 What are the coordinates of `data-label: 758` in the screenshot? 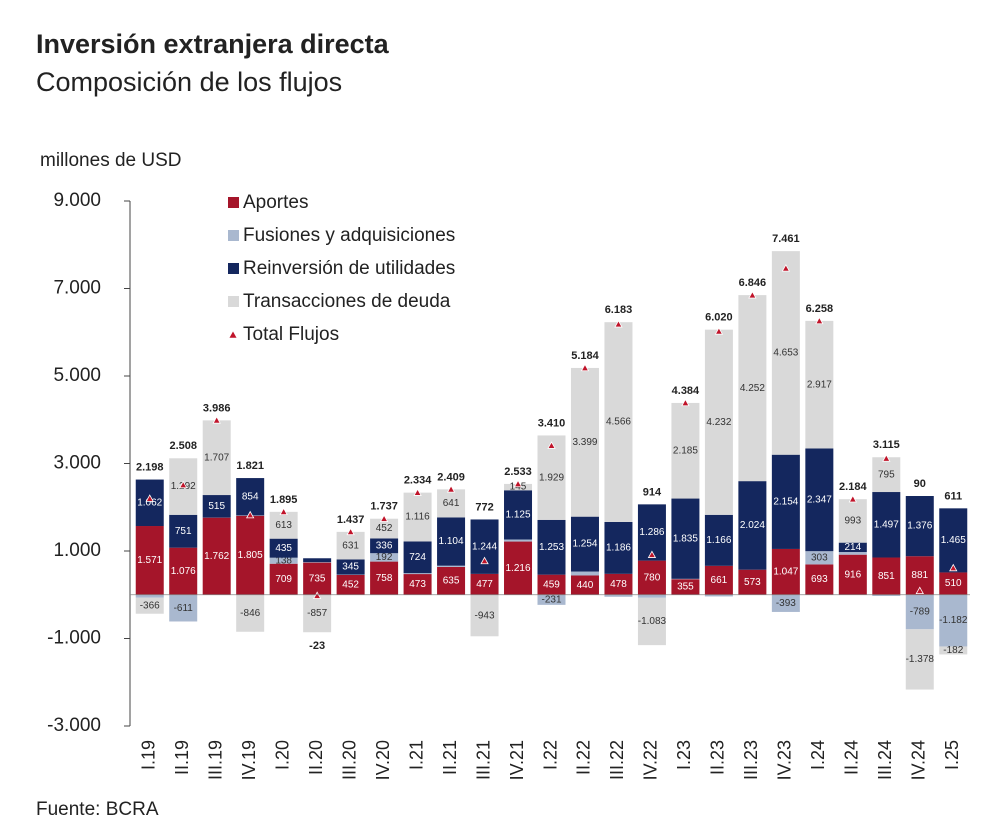 It's located at (384, 578).